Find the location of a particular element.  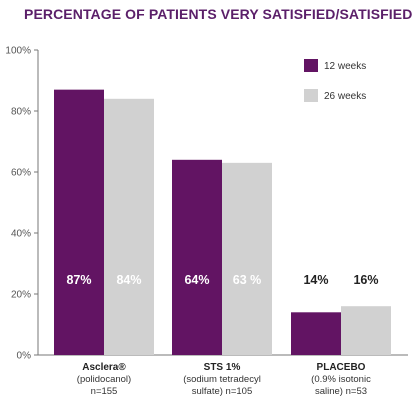

x-category-label: STS 1% (sodium tetradecyl sulfate) n=105 is located at coordinates (222, 380).